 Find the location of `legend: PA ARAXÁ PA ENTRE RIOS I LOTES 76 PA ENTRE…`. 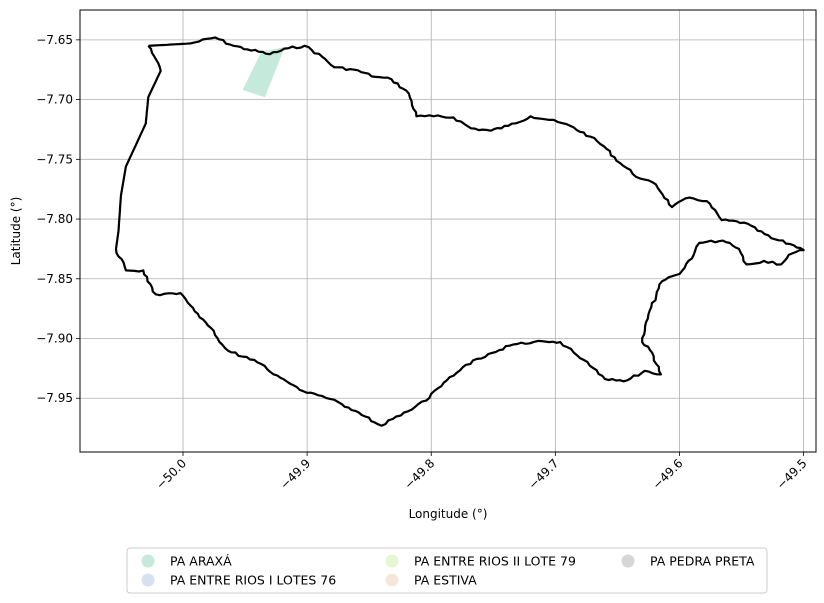

legend: PA ARAXÁ PA ENTRE RIOS I LOTES 76 PA ENTRE… is located at coordinates (447, 570).